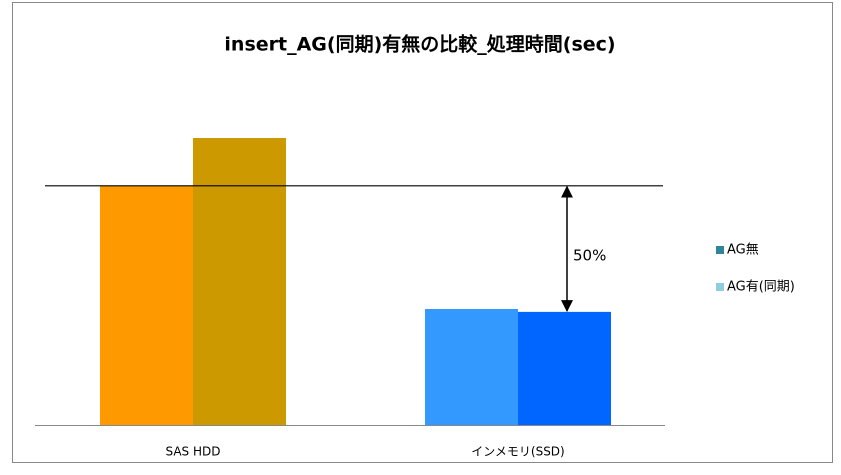 The image size is (841, 475). What do you see at coordinates (517, 452) in the screenshot?
I see `x-tick-label: インメモリ(SSD)` at bounding box center [517, 452].